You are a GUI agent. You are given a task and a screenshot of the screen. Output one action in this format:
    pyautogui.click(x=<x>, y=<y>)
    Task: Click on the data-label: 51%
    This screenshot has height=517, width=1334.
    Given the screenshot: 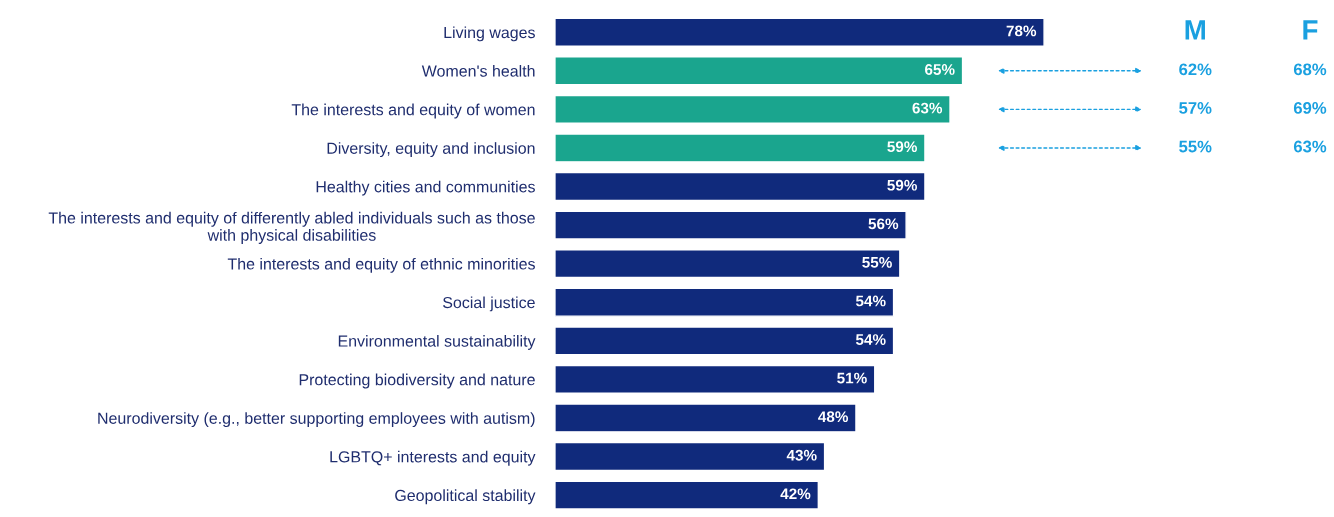 What is the action you would take?
    pyautogui.click(x=852, y=378)
    